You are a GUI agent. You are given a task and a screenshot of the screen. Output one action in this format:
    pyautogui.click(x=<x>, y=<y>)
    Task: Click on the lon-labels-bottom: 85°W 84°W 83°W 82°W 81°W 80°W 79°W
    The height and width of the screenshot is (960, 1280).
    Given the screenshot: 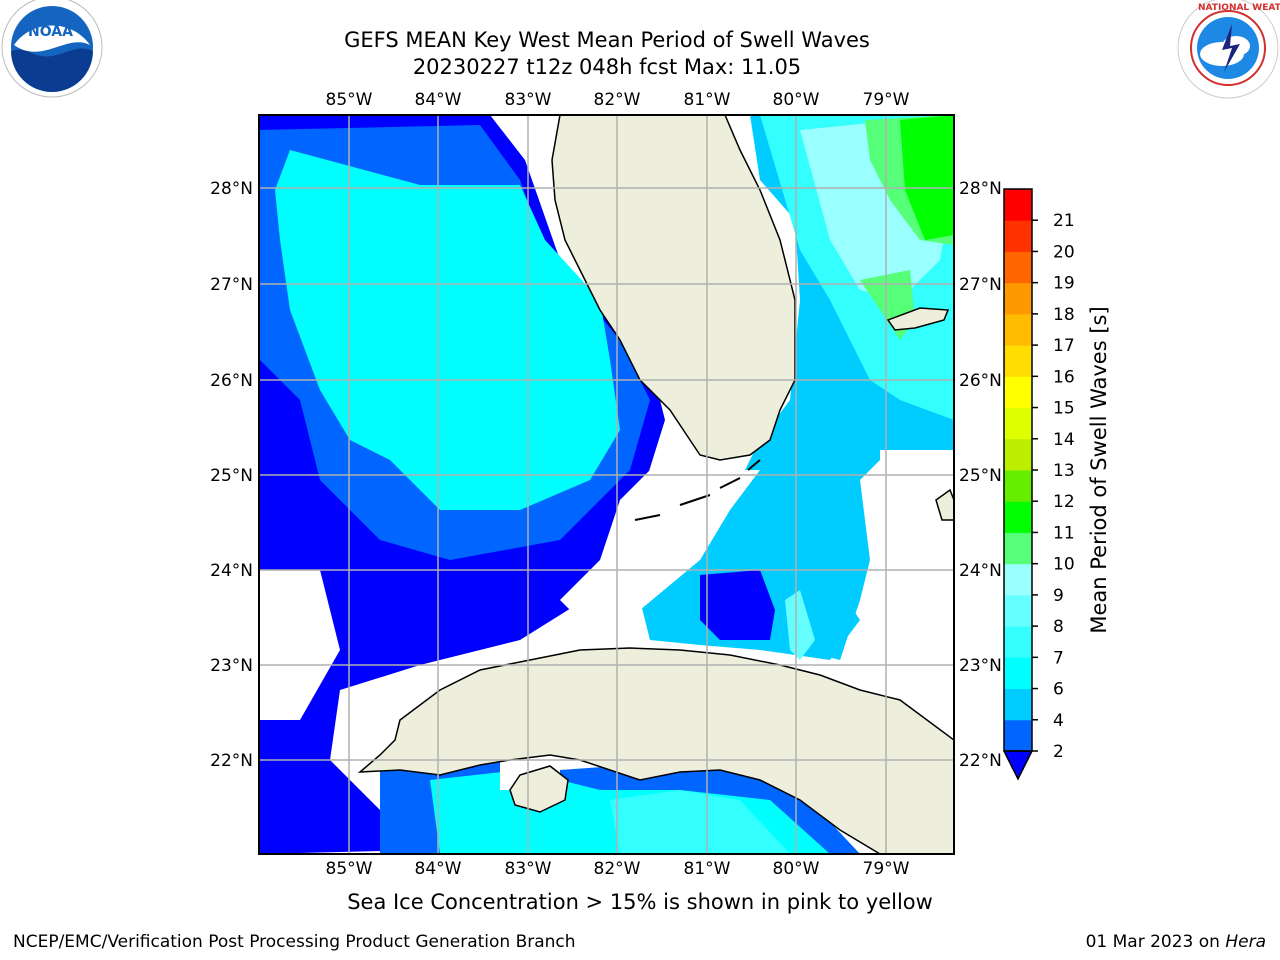 What is the action you would take?
    pyautogui.click(x=618, y=869)
    